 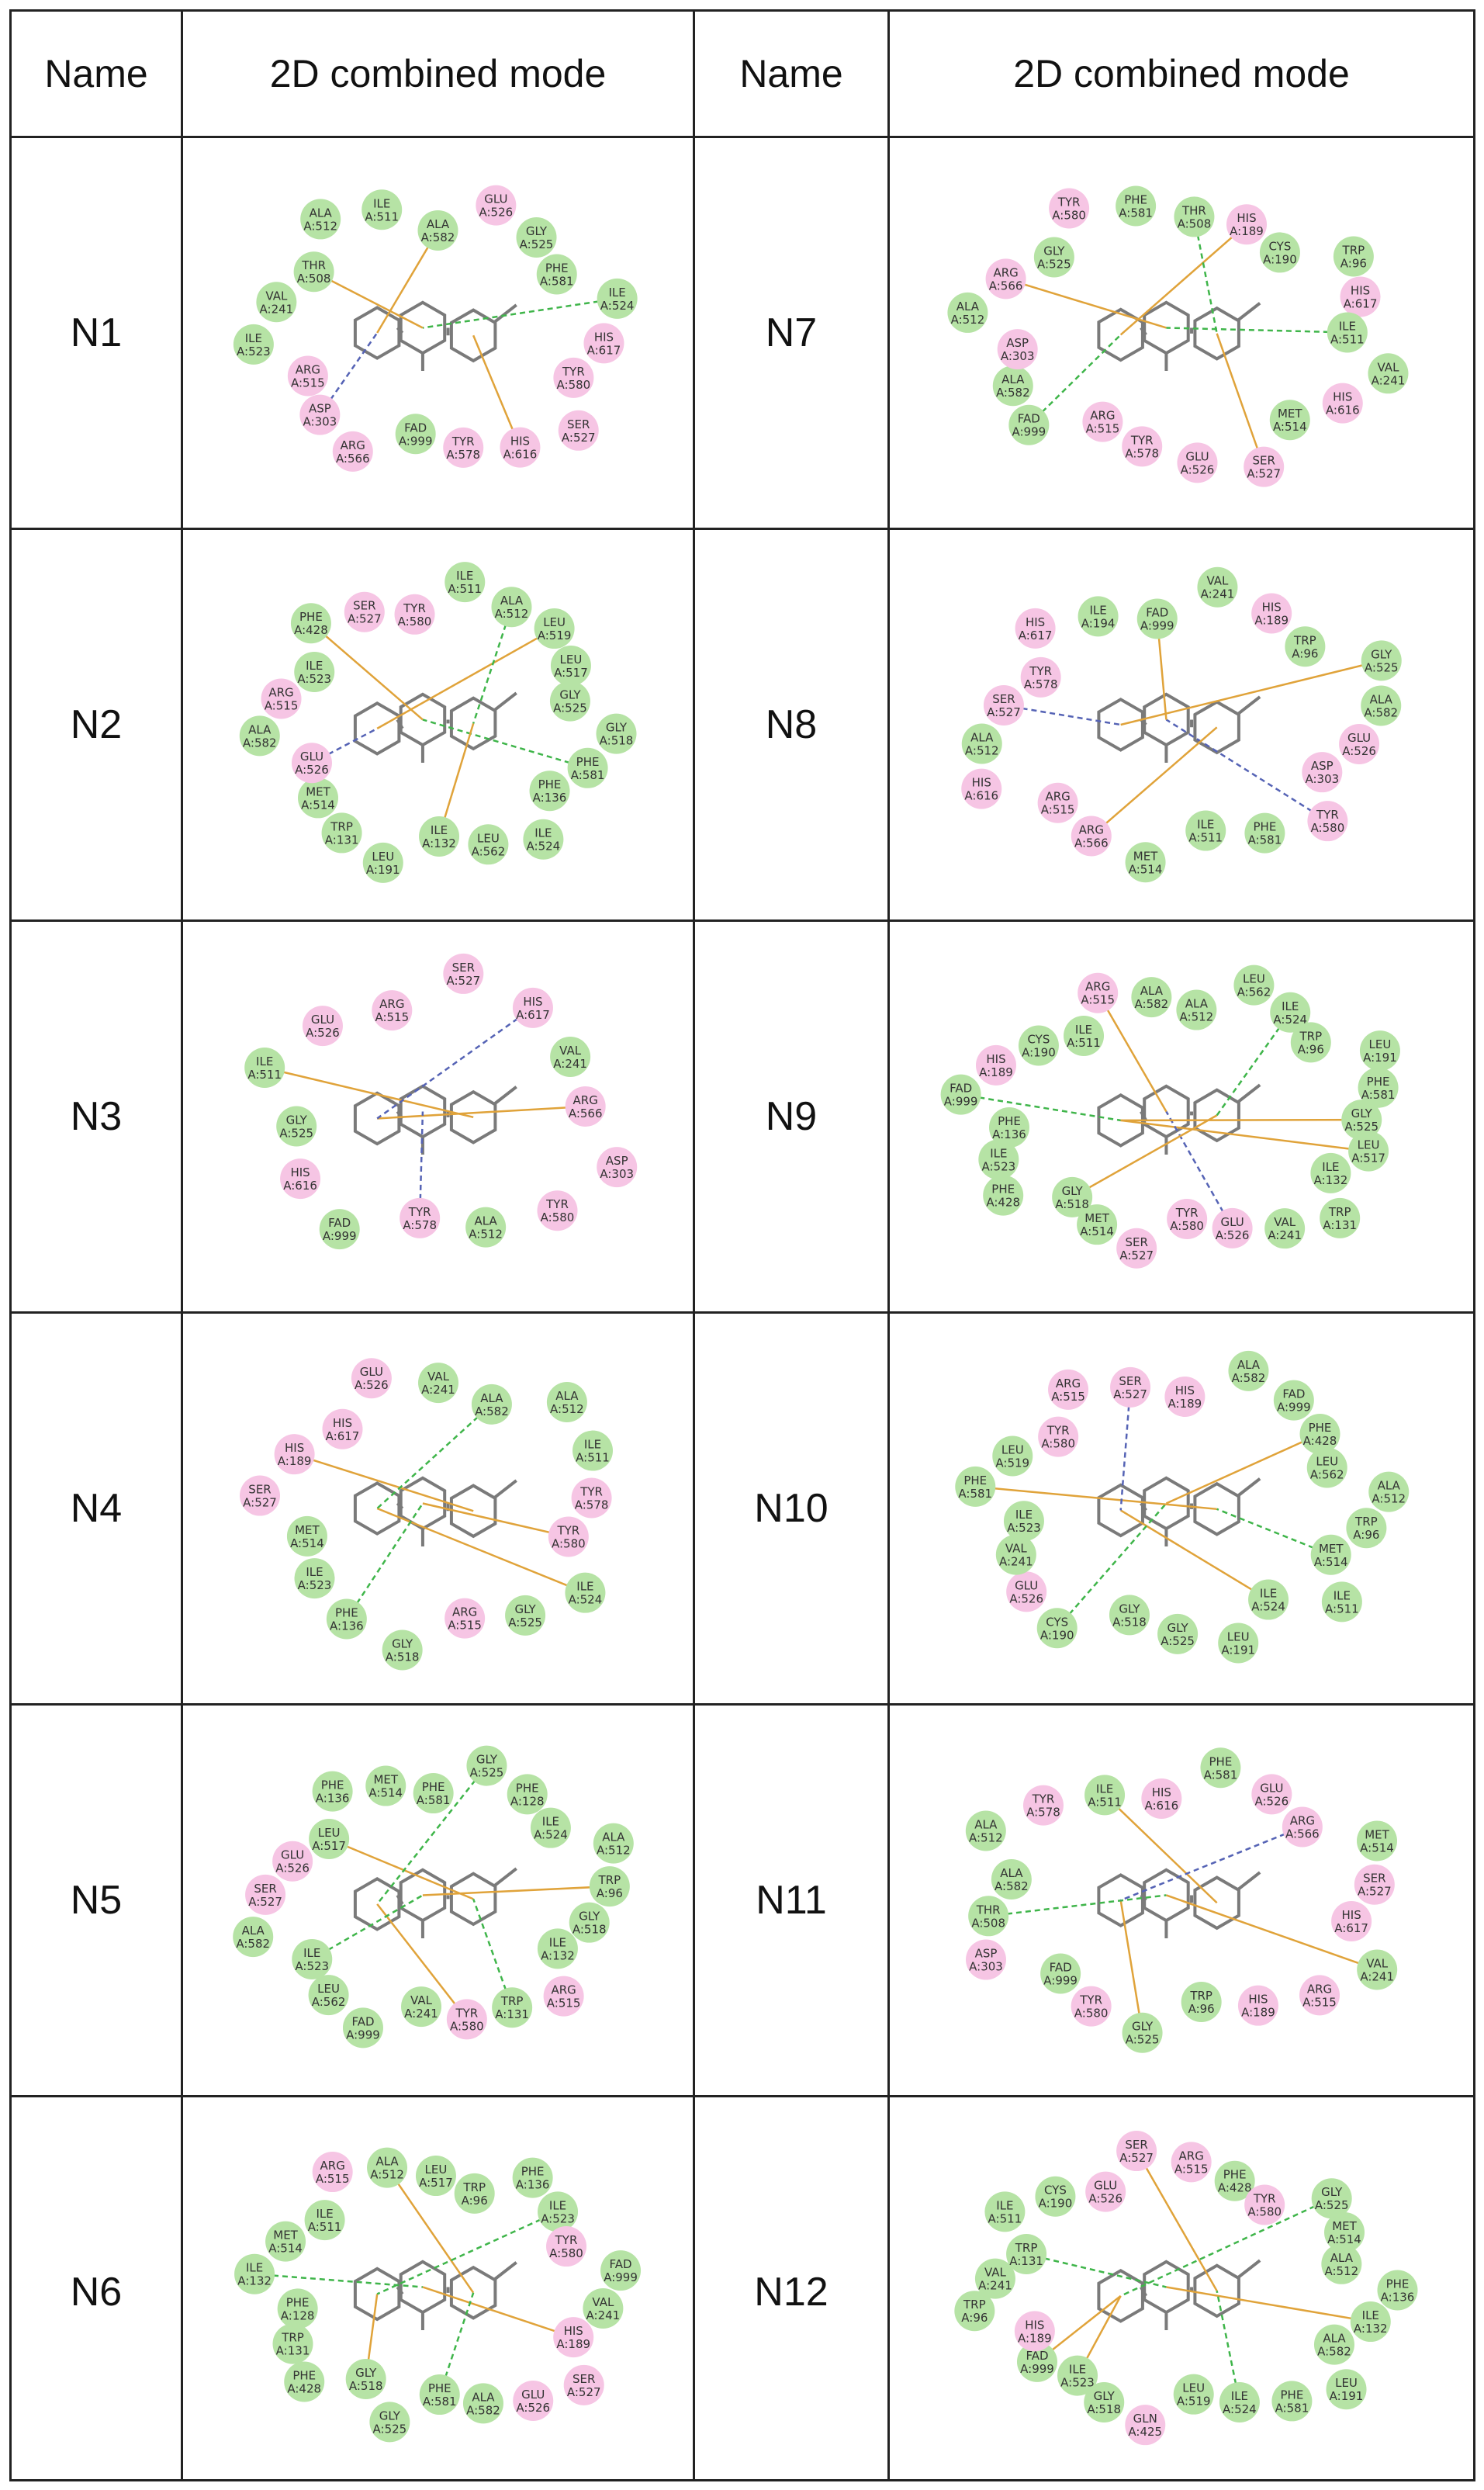 I want to click on residue-label: ARG, so click(x=280, y=693).